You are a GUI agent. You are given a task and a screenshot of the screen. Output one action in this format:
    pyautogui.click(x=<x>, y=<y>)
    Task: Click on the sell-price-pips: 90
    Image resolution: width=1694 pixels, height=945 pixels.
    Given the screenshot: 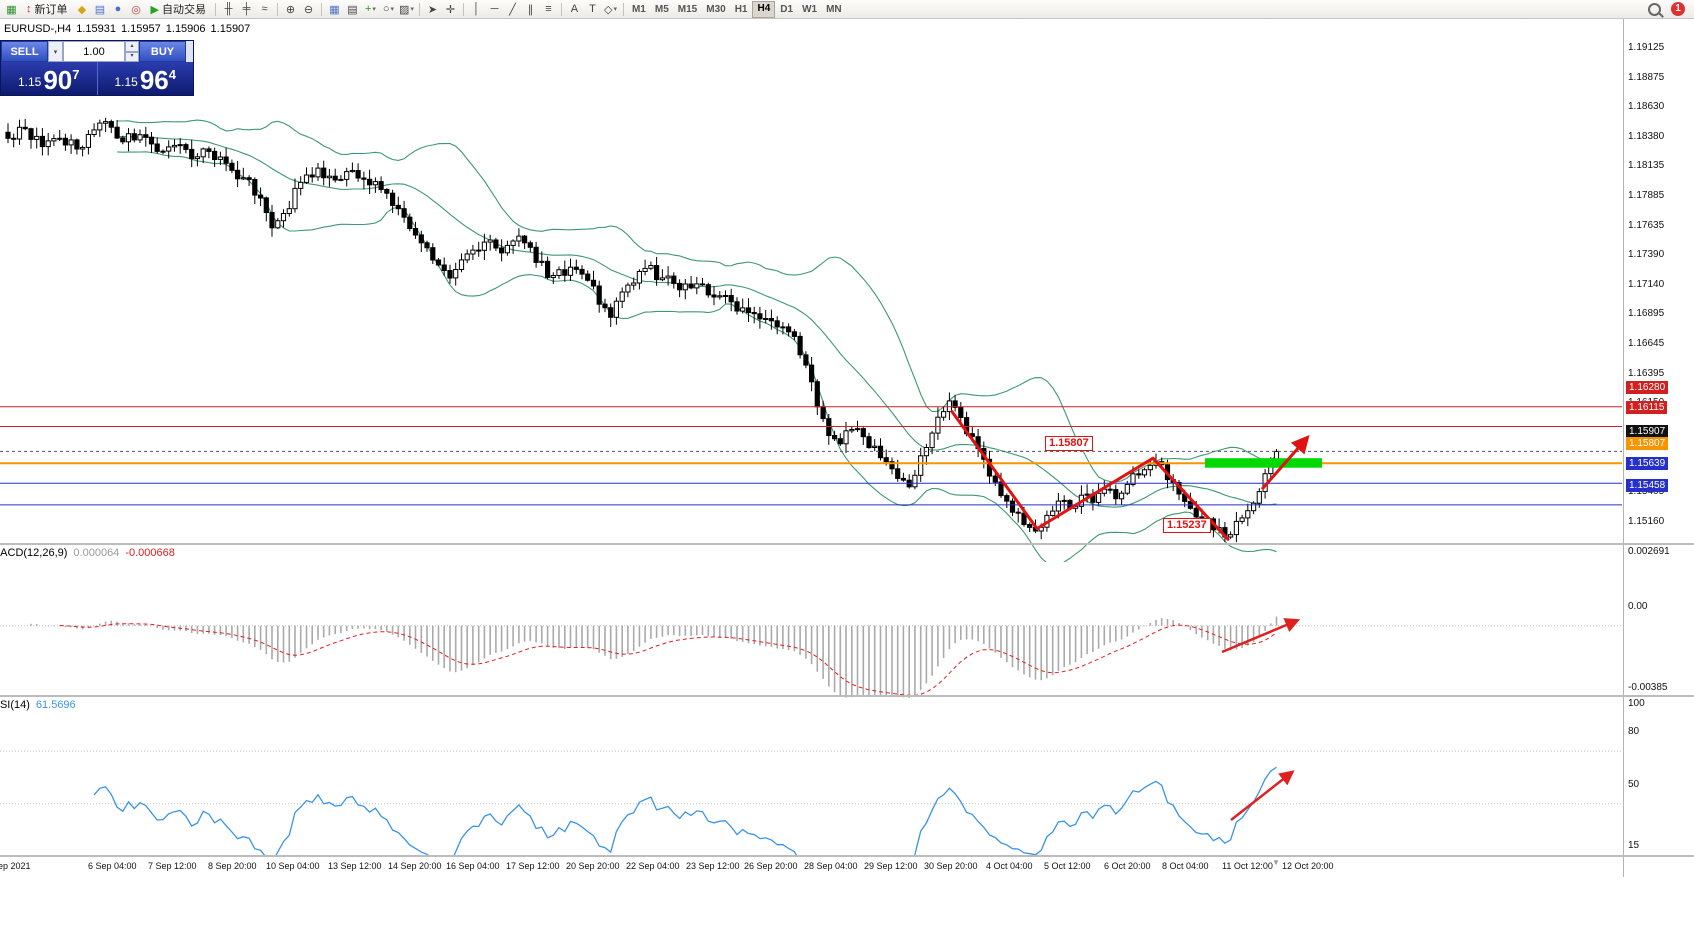 What is the action you would take?
    pyautogui.click(x=58, y=80)
    